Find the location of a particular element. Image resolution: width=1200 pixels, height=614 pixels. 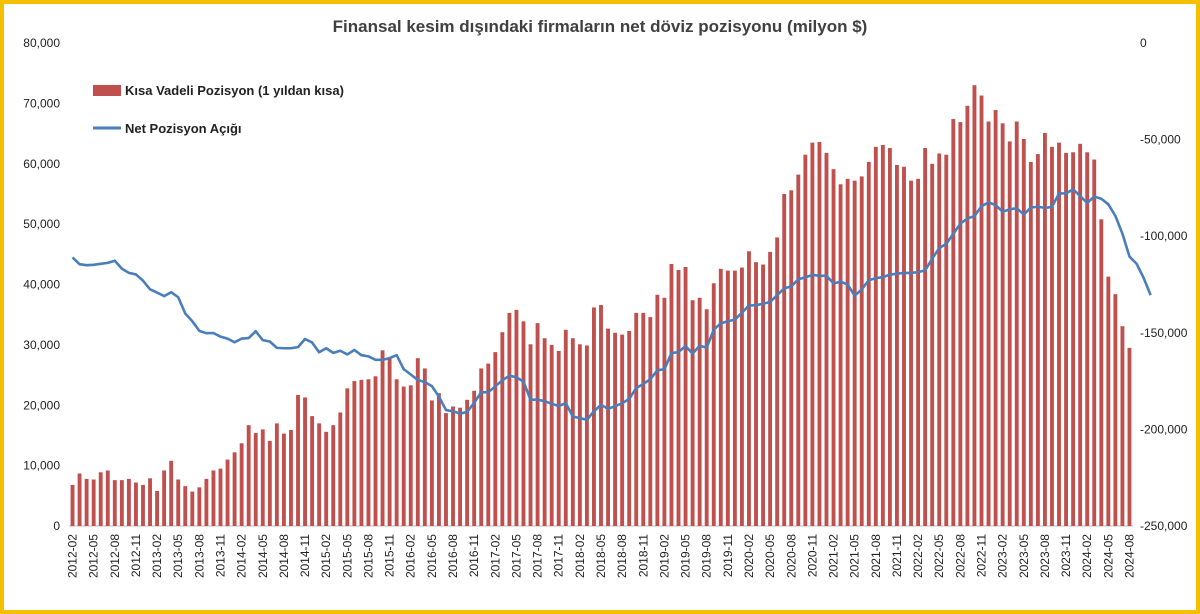

x-tick-label: 2017-02 is located at coordinates (495, 556).